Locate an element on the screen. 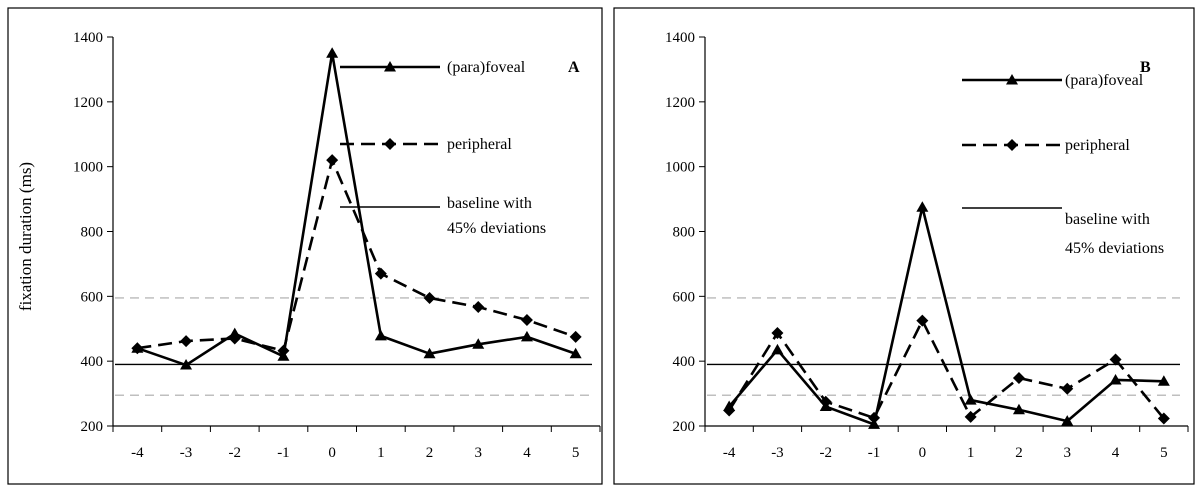 Image resolution: width=1200 pixels, height=493 pixels. panel-letter: B is located at coordinates (1145, 67).